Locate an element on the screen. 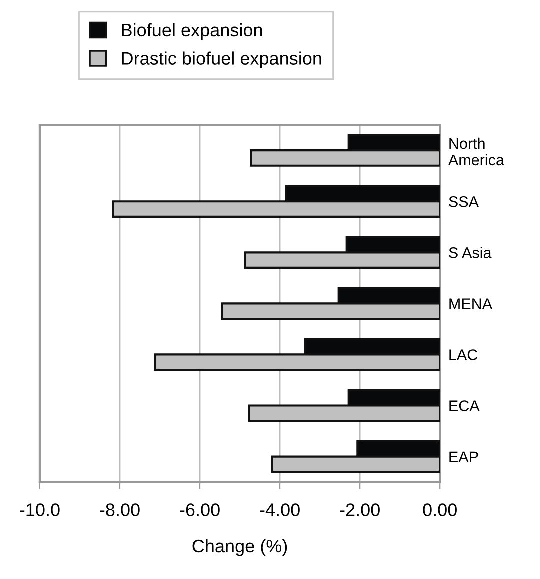 The height and width of the screenshot is (579, 540). y-tick-label: LAC is located at coordinates (464, 355).